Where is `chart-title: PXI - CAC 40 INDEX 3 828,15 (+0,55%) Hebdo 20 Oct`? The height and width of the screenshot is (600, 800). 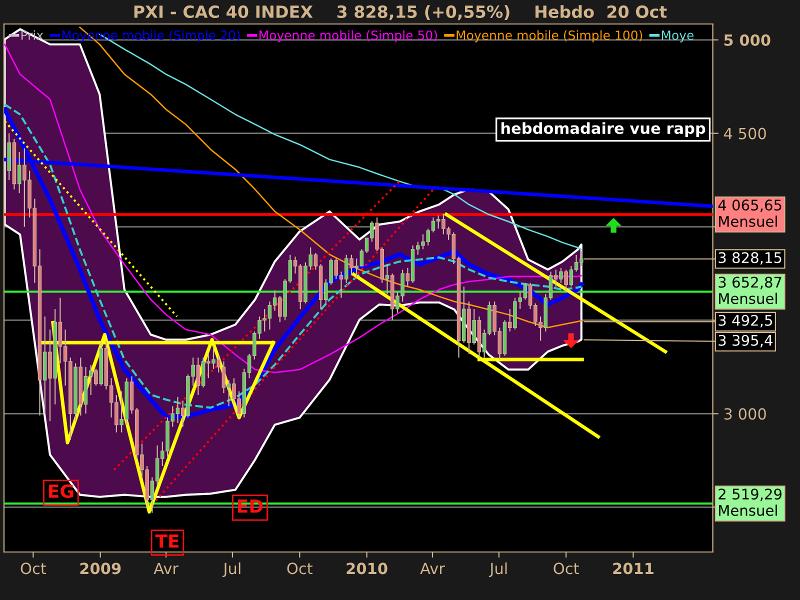
chart-title: PXI - CAC 40 INDEX 3 828,15 (+0,55%) Hebdo 20 Oct is located at coordinates (400, 12).